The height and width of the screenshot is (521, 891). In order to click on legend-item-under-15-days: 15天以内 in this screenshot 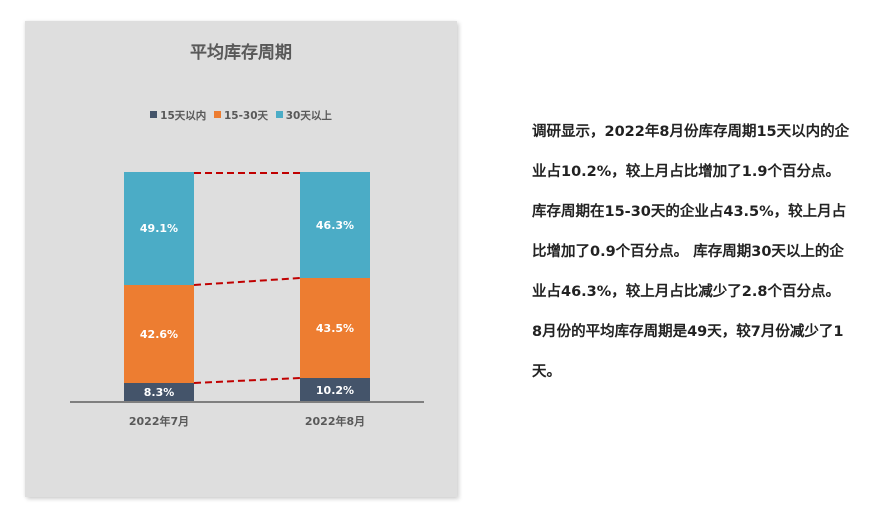, I will do `click(178, 115)`.